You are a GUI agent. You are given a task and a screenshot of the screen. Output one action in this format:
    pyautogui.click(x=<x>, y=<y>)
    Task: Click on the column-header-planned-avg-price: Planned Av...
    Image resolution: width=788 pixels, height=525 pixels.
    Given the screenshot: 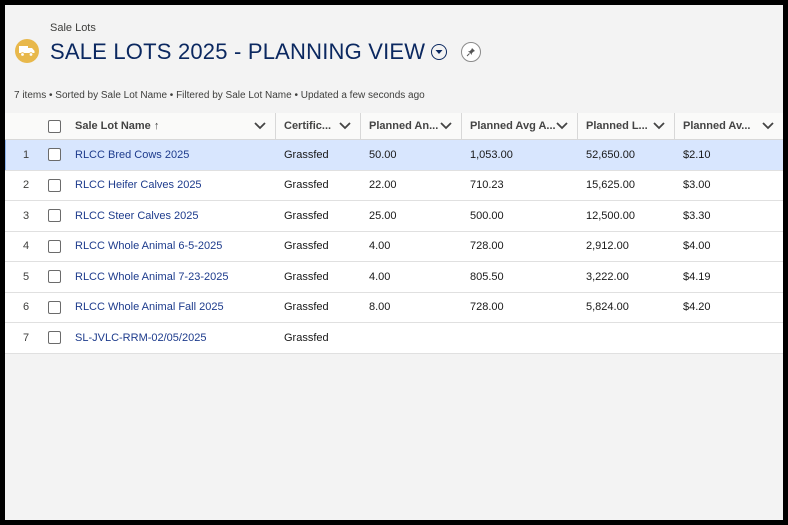 What is the action you would take?
    pyautogui.click(x=729, y=126)
    